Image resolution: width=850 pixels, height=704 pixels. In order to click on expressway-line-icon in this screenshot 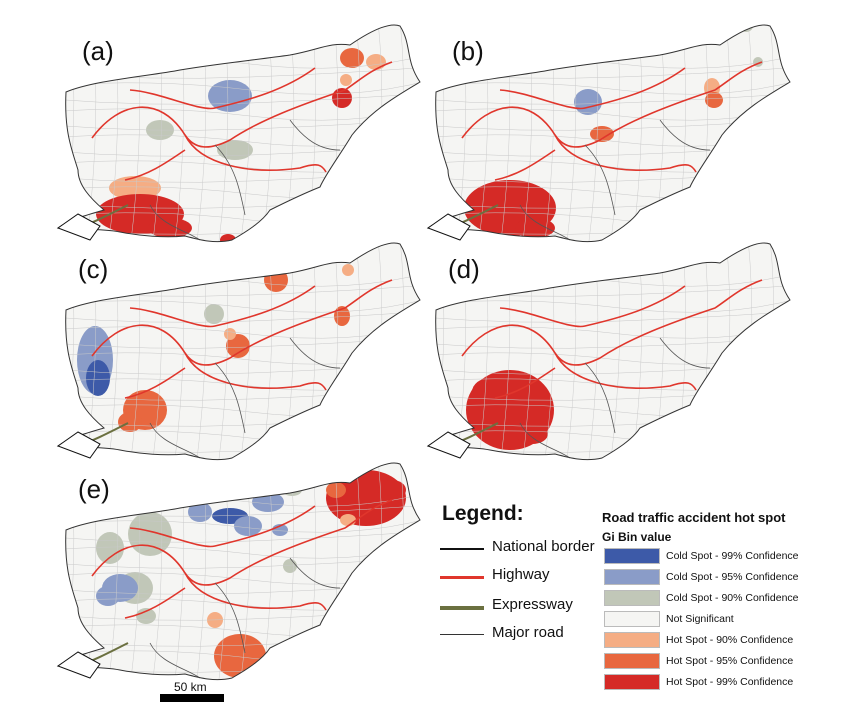, I will do `click(462, 608)`.